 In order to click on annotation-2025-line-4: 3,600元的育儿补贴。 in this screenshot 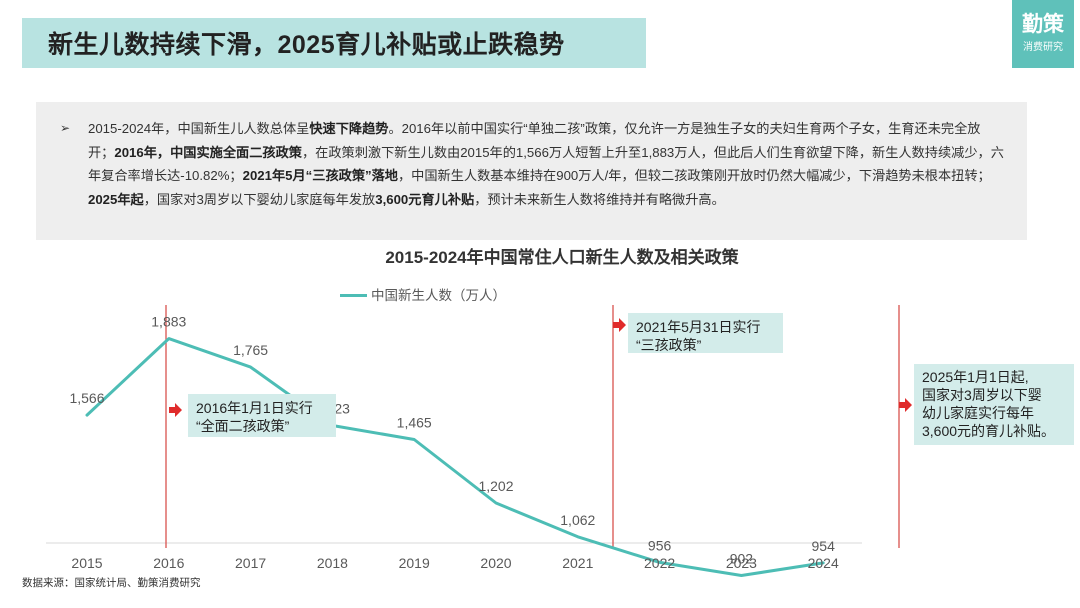, I will do `click(989, 431)`.